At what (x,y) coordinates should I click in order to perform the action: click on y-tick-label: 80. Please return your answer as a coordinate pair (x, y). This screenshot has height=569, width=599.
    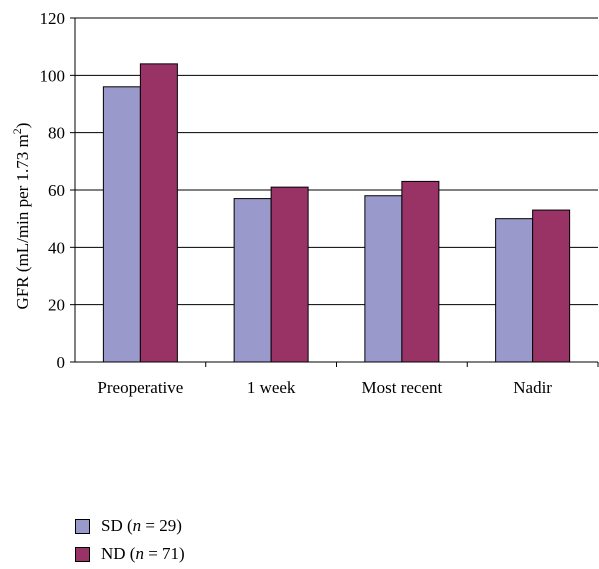
    Looking at the image, I should click on (56, 133).